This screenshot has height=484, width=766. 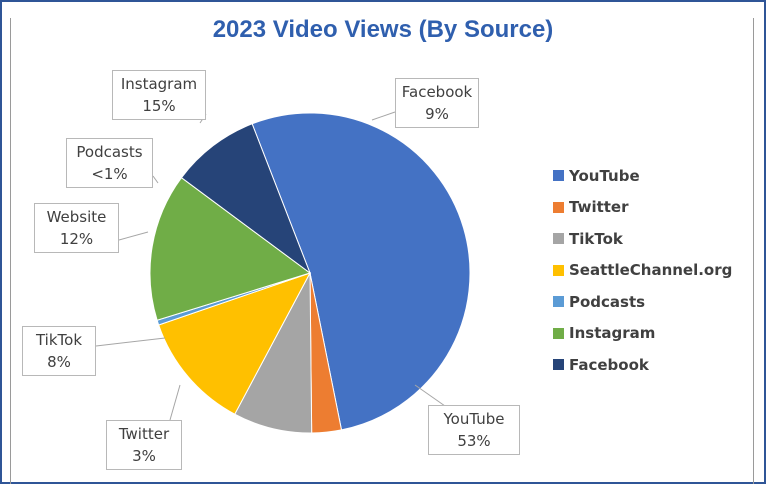 I want to click on legend-label: TikTok, so click(x=596, y=238).